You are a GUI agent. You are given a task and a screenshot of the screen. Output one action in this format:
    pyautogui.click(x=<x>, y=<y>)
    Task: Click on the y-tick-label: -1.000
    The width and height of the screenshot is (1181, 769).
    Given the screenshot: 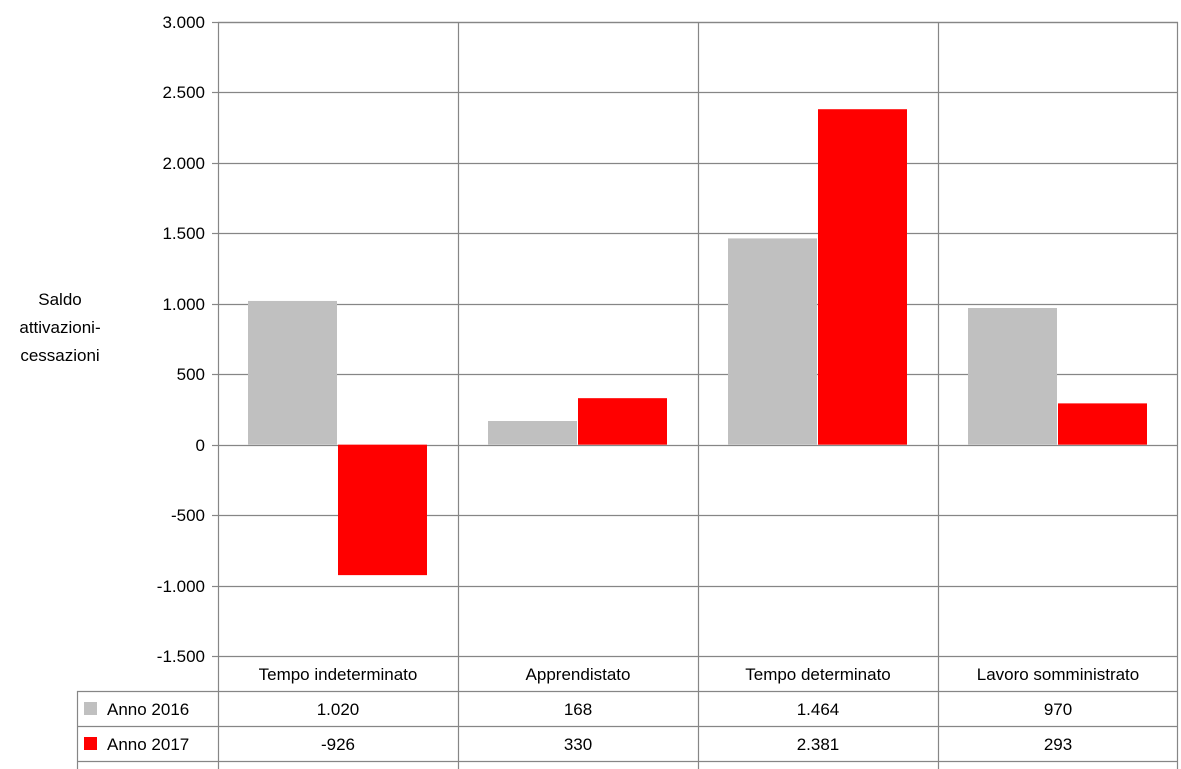 What is the action you would take?
    pyautogui.click(x=181, y=586)
    